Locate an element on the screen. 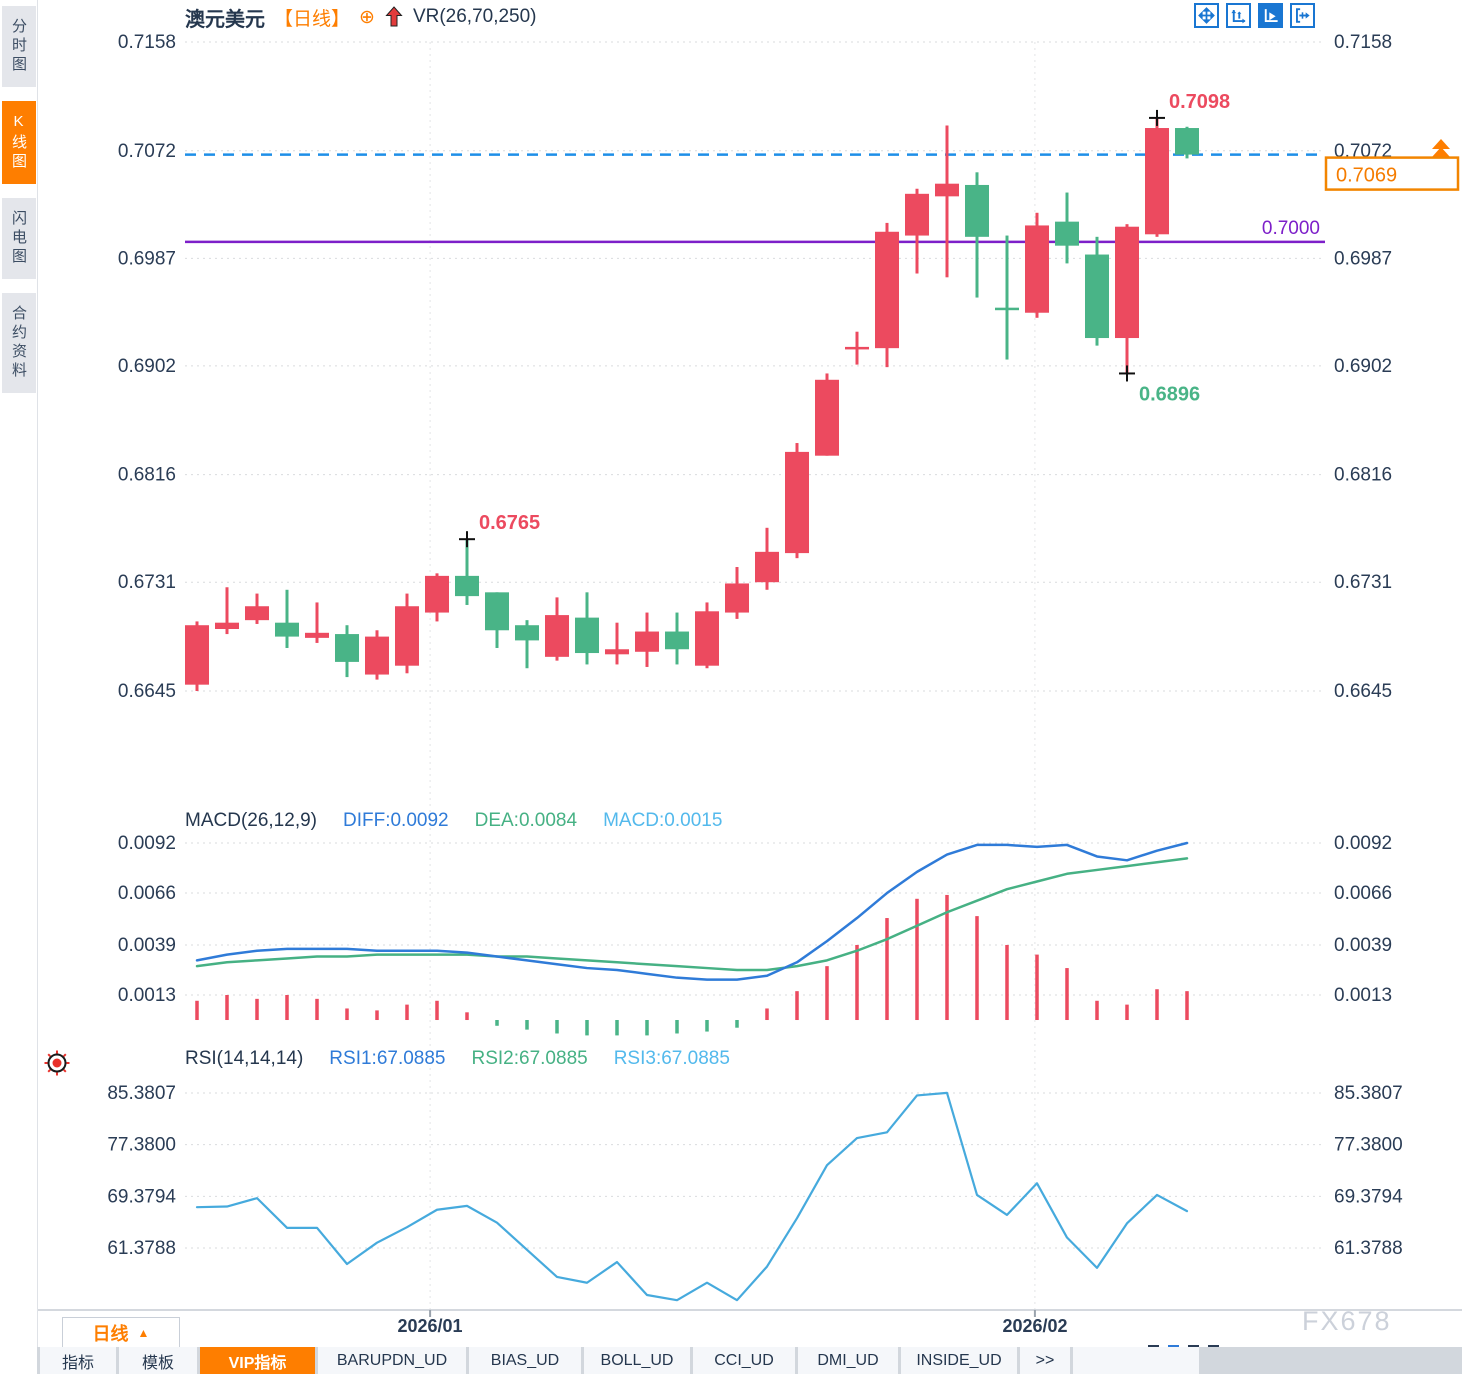 Image resolution: width=1462 pixels, height=1374 pixels. macd-params-label: MACD(26,12,9) is located at coordinates (251, 820).